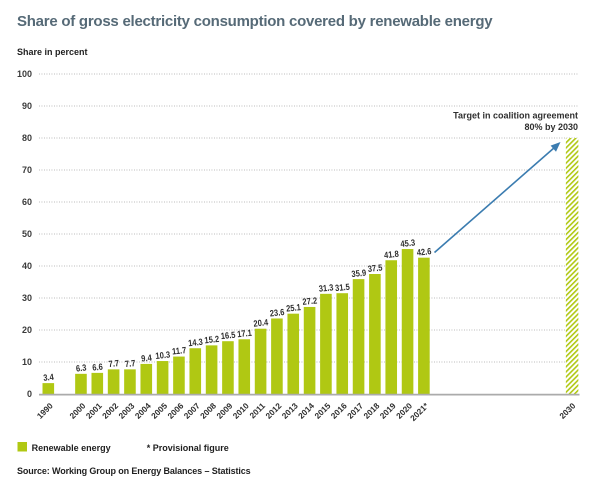  Describe the element at coordinates (27, 106) in the screenshot. I see `svg-text: 90` at that location.